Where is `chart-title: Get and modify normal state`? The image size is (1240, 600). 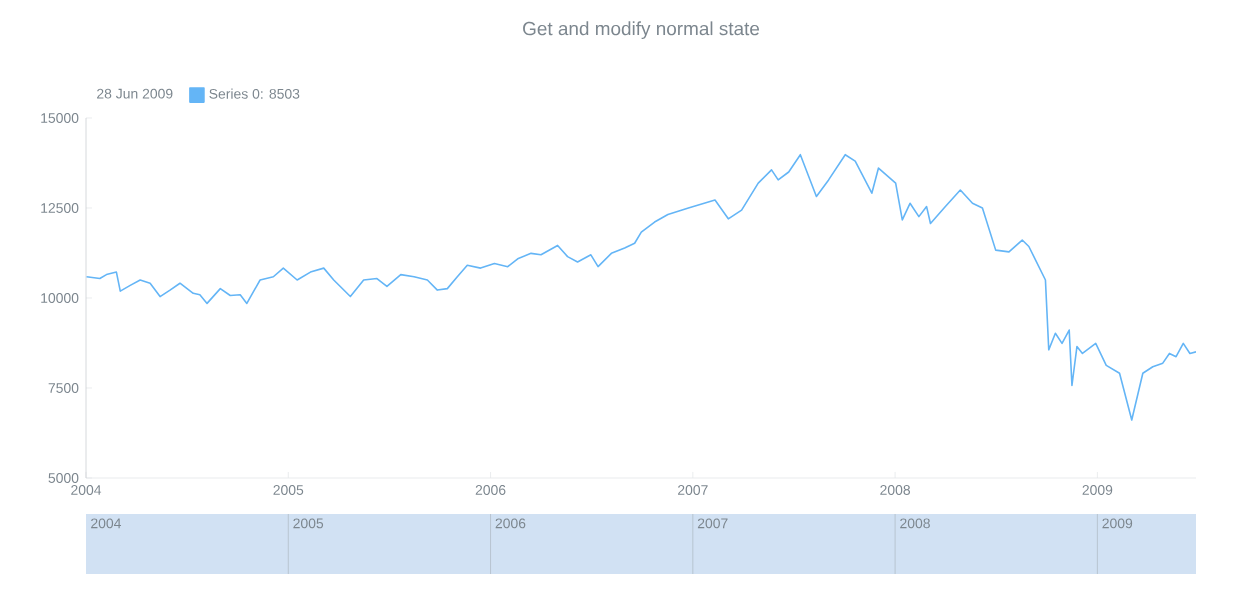
chart-title: Get and modify normal state is located at coordinates (641, 30).